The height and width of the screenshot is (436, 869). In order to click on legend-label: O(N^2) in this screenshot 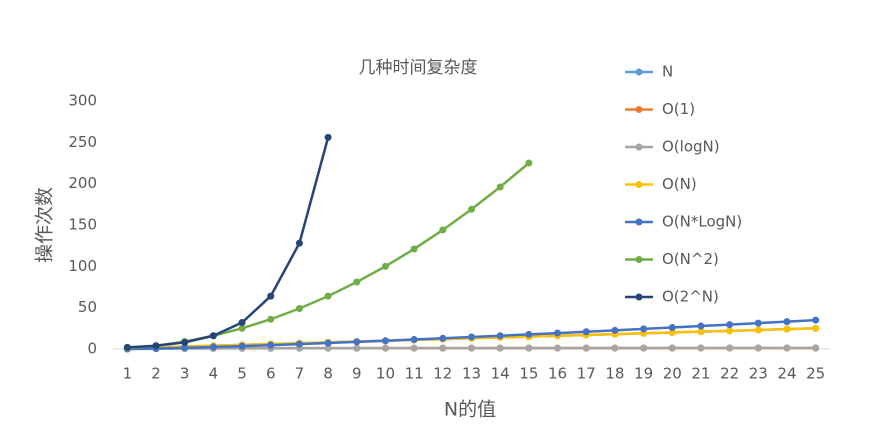, I will do `click(690, 259)`.